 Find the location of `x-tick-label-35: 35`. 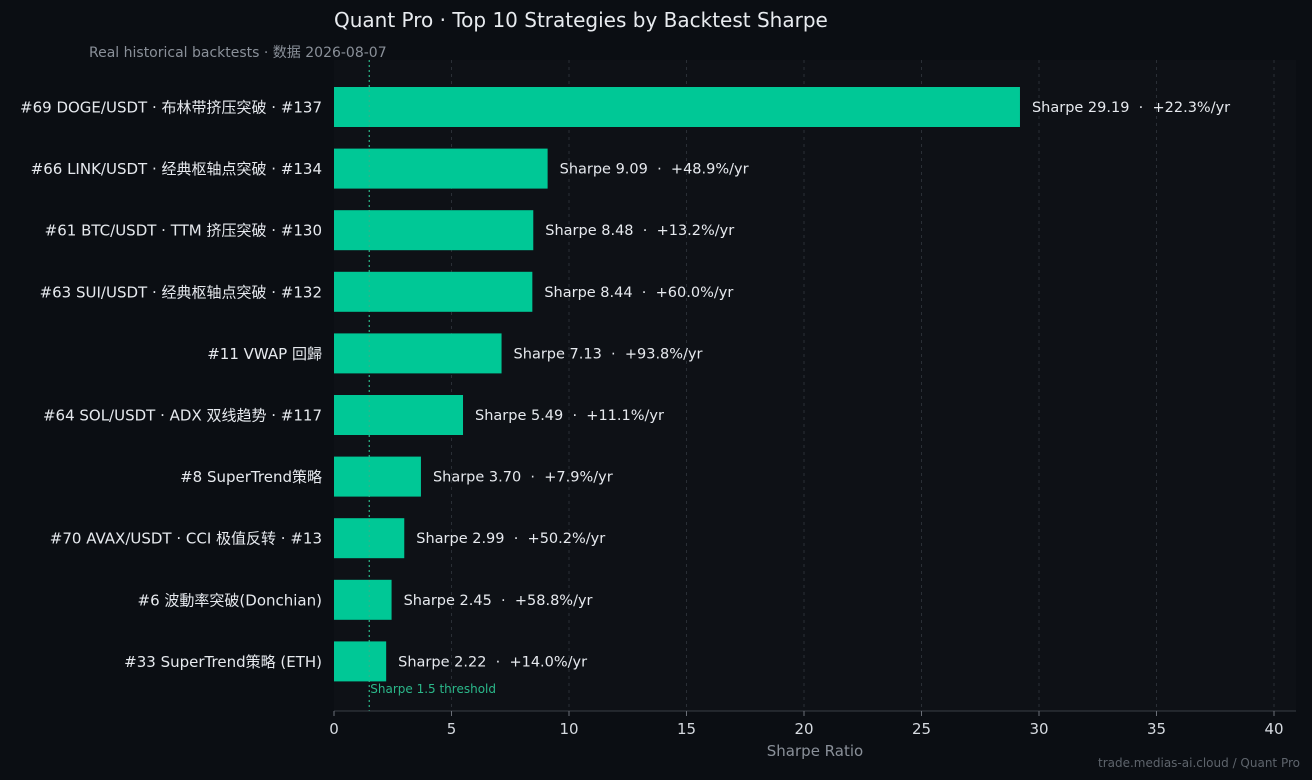

x-tick-label-35: 35 is located at coordinates (1156, 729).